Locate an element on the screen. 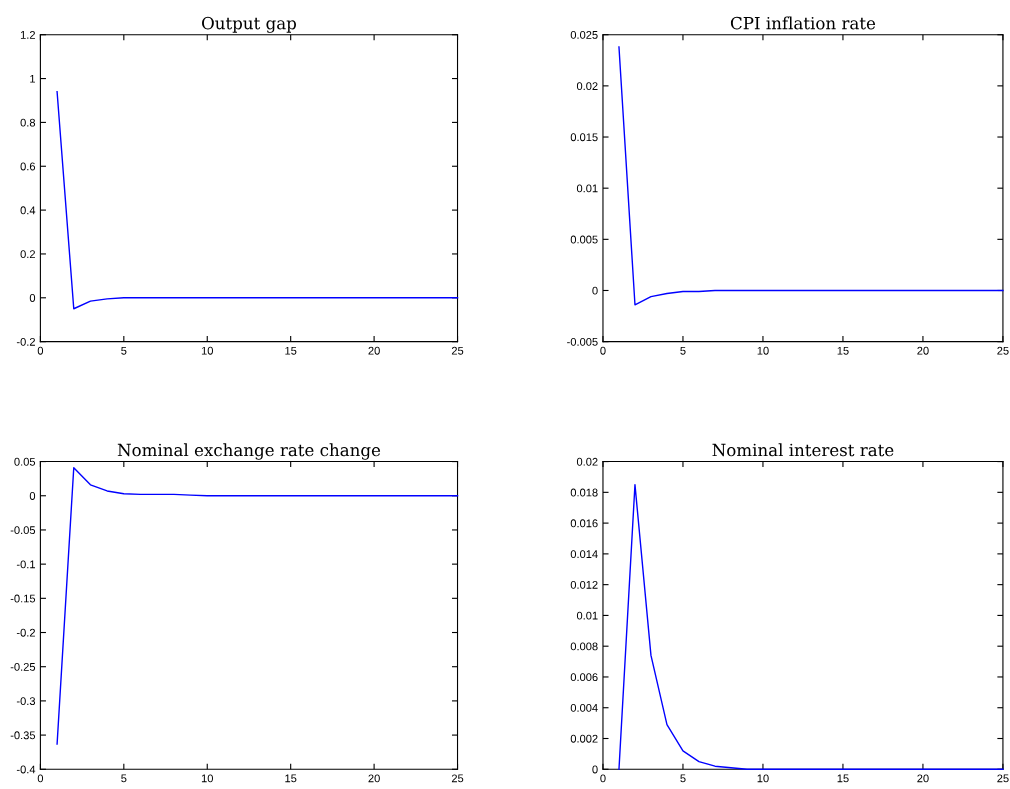 This screenshot has height=789, width=1010. y-tick-label: -0.4 is located at coordinates (26, 769).